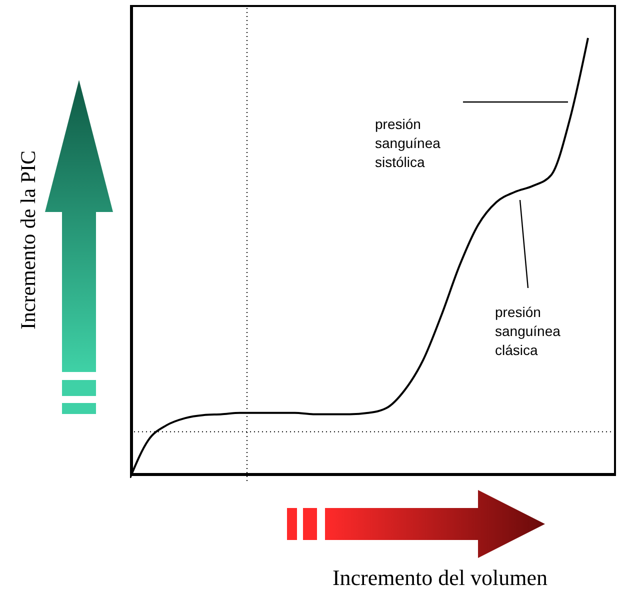  I want to click on annotation: presión sanguínea sistólica, so click(407, 143).